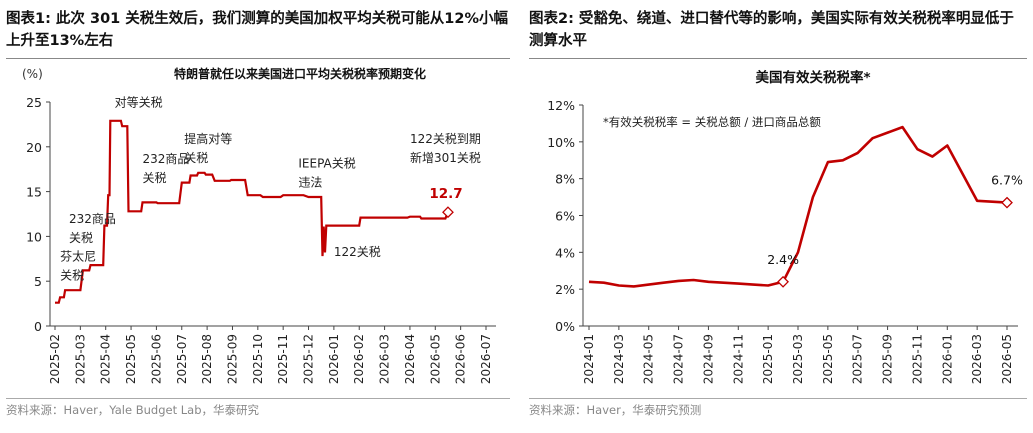  Describe the element at coordinates (445, 139) in the screenshot. I see `annotation-line: 122关税到期` at that location.